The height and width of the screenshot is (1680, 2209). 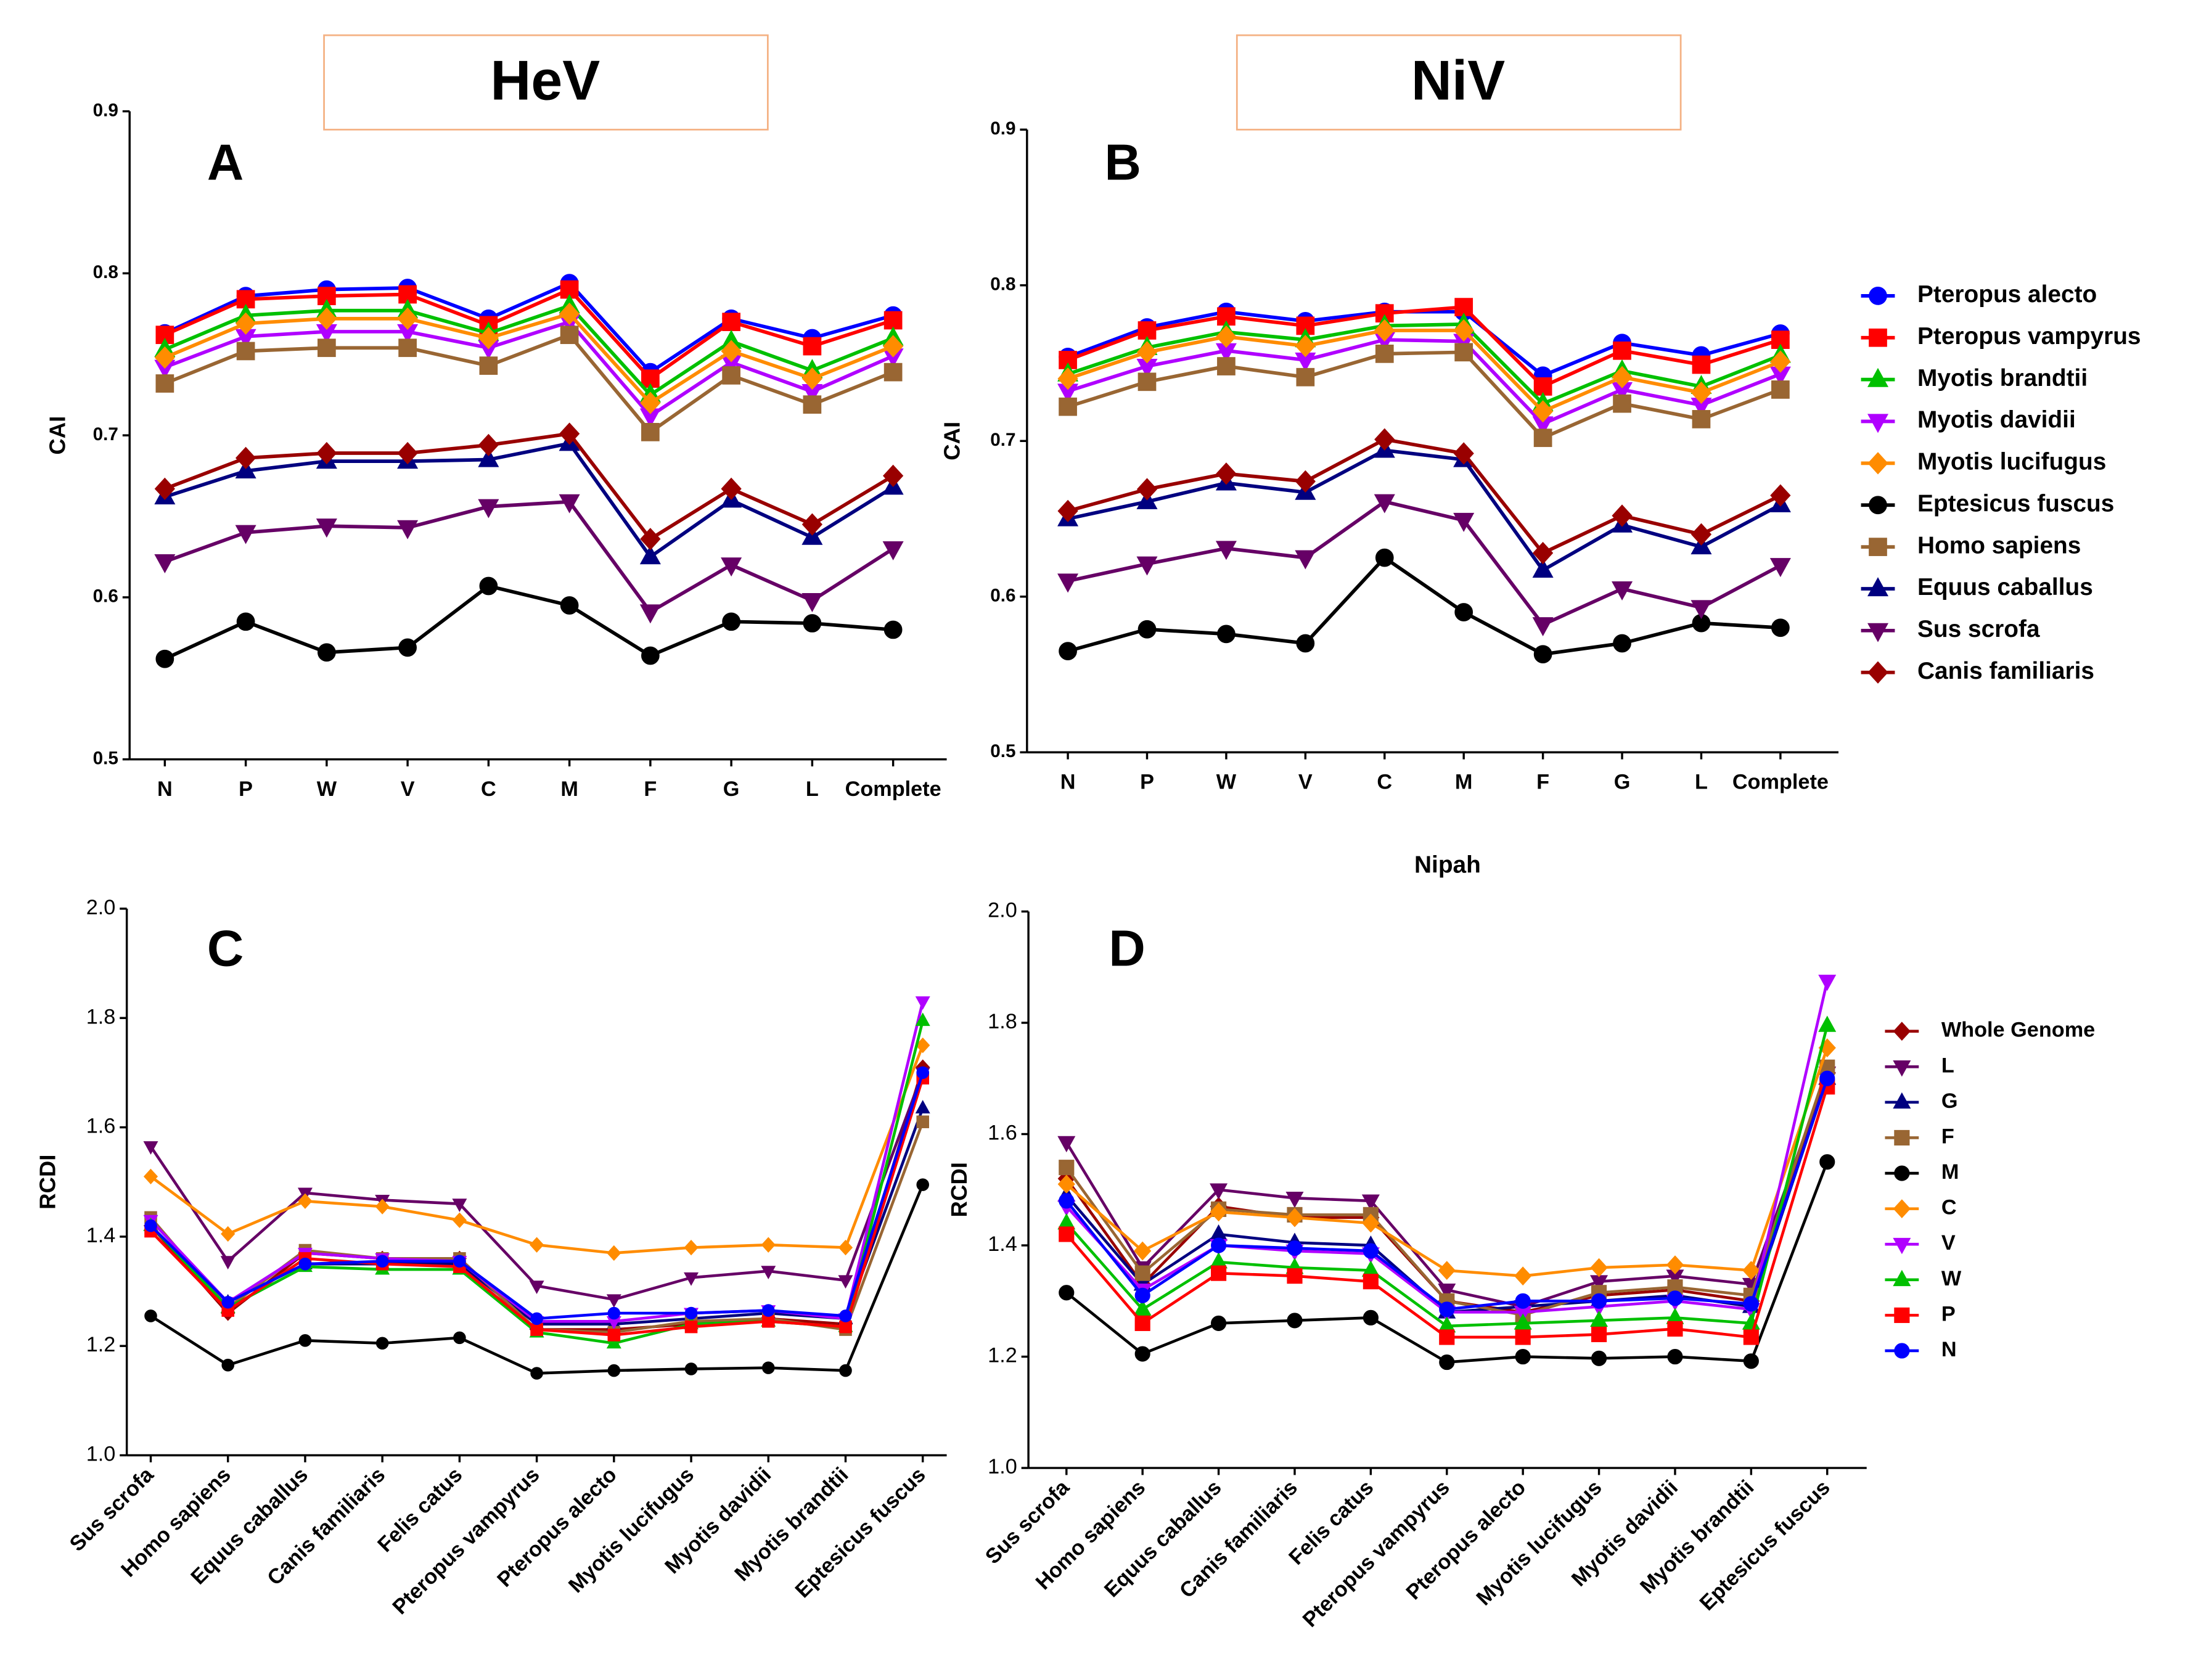 What do you see at coordinates (1226, 782) in the screenshot?
I see `x-tick-label: W` at bounding box center [1226, 782].